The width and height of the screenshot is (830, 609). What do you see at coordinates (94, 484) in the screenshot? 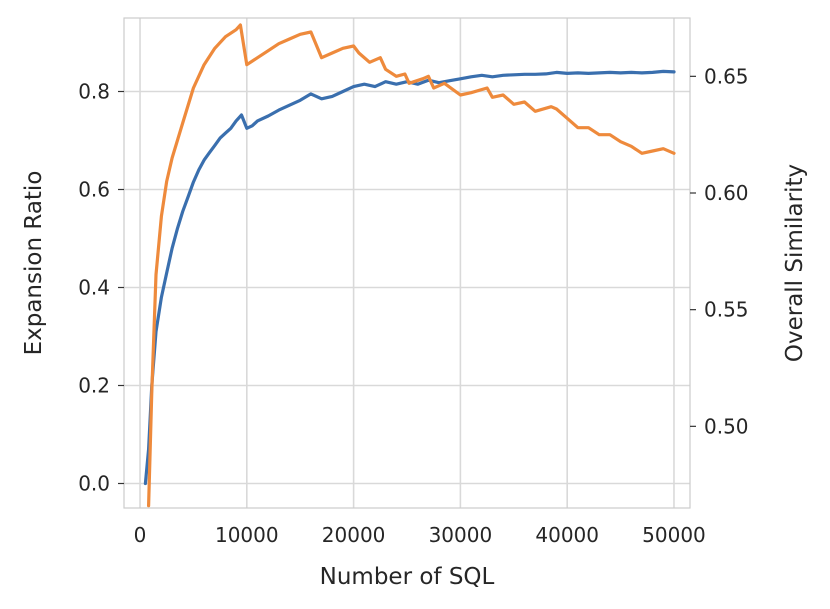
I see `y-left-tick-label: 0.0` at bounding box center [94, 484].